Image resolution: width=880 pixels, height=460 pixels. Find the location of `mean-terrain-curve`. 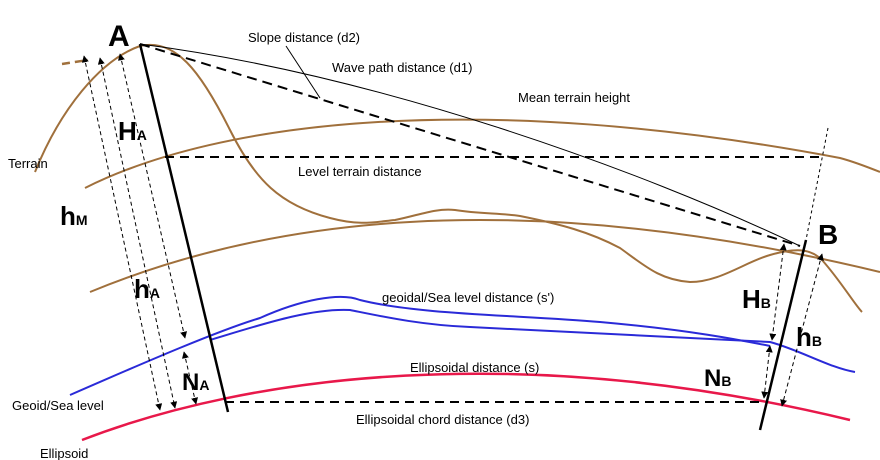

mean-terrain-curve is located at coordinates (482, 153).